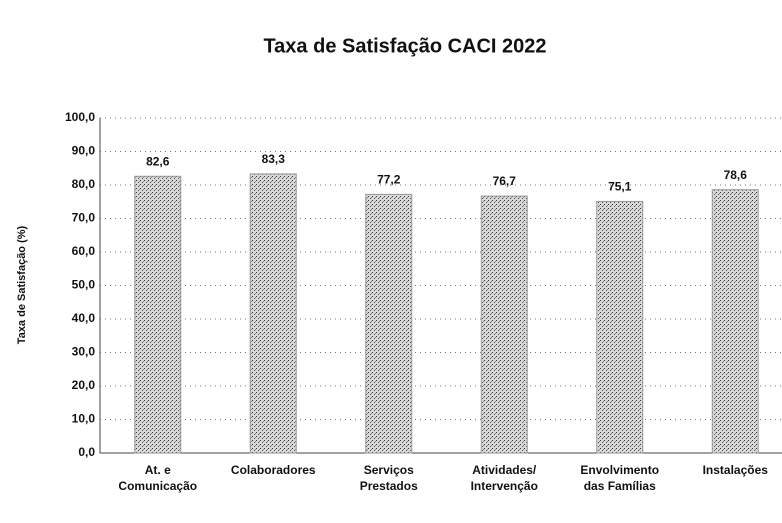  I want to click on value-label: 78,6, so click(736, 175).